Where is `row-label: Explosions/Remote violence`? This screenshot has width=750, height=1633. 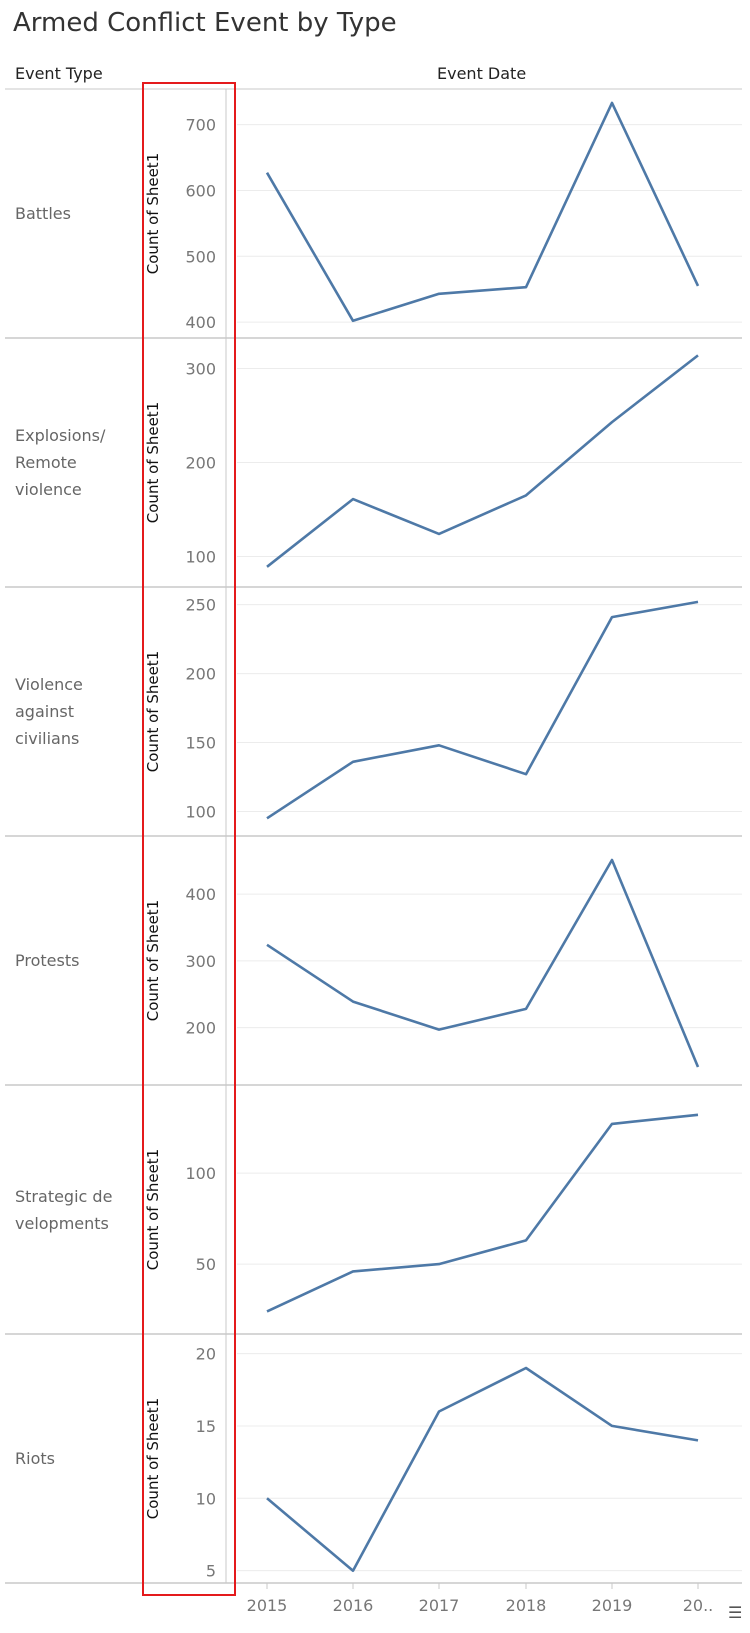
row-label: Explosions/Remote violence is located at coordinates (75, 462).